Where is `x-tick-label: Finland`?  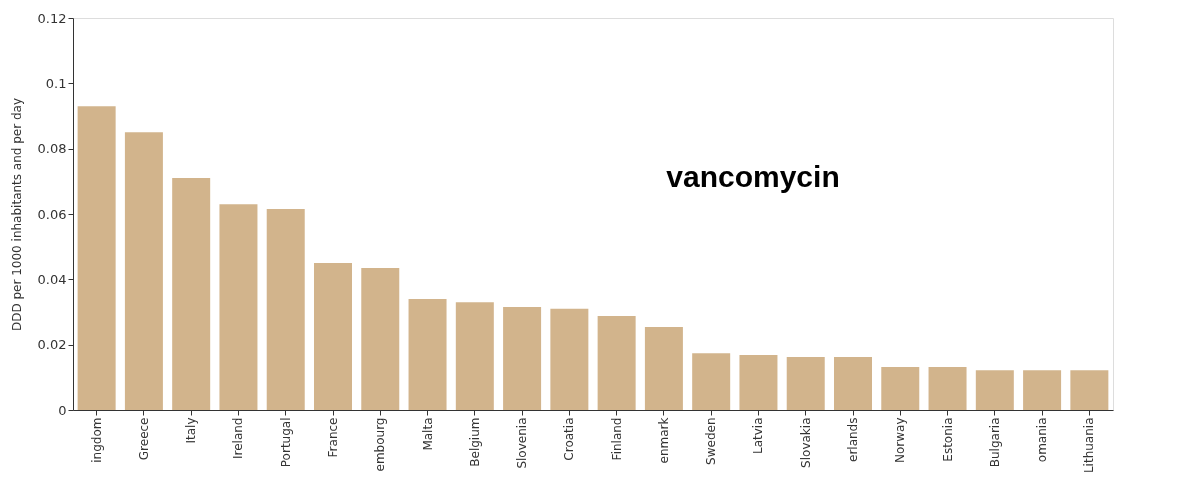
x-tick-label: Finland is located at coordinates (616, 439).